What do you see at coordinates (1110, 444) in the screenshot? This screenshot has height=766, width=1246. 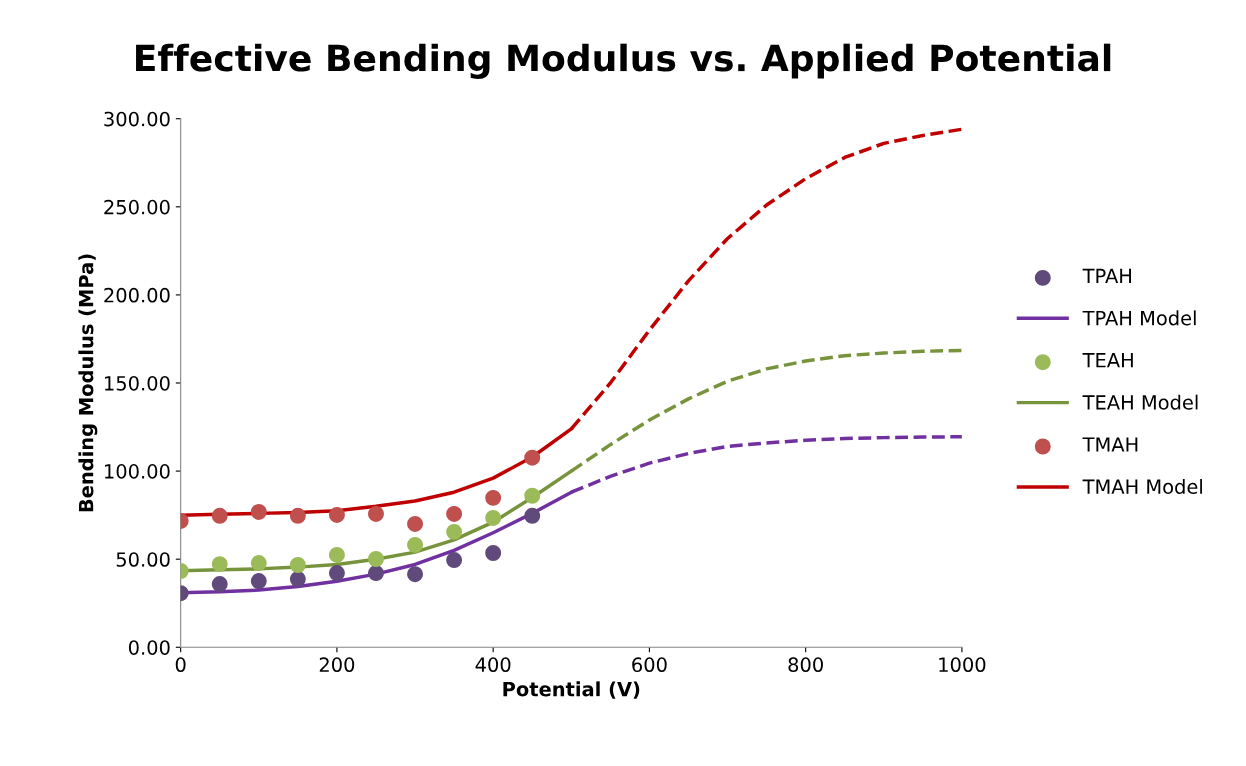 I see `legend-label: TMAH` at bounding box center [1110, 444].